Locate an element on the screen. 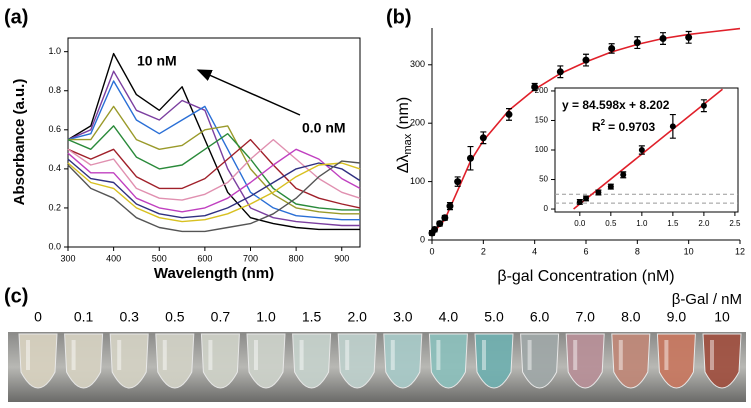 The width and height of the screenshot is (751, 408). r-squared: R2 = 0.9703 is located at coordinates (623, 126).